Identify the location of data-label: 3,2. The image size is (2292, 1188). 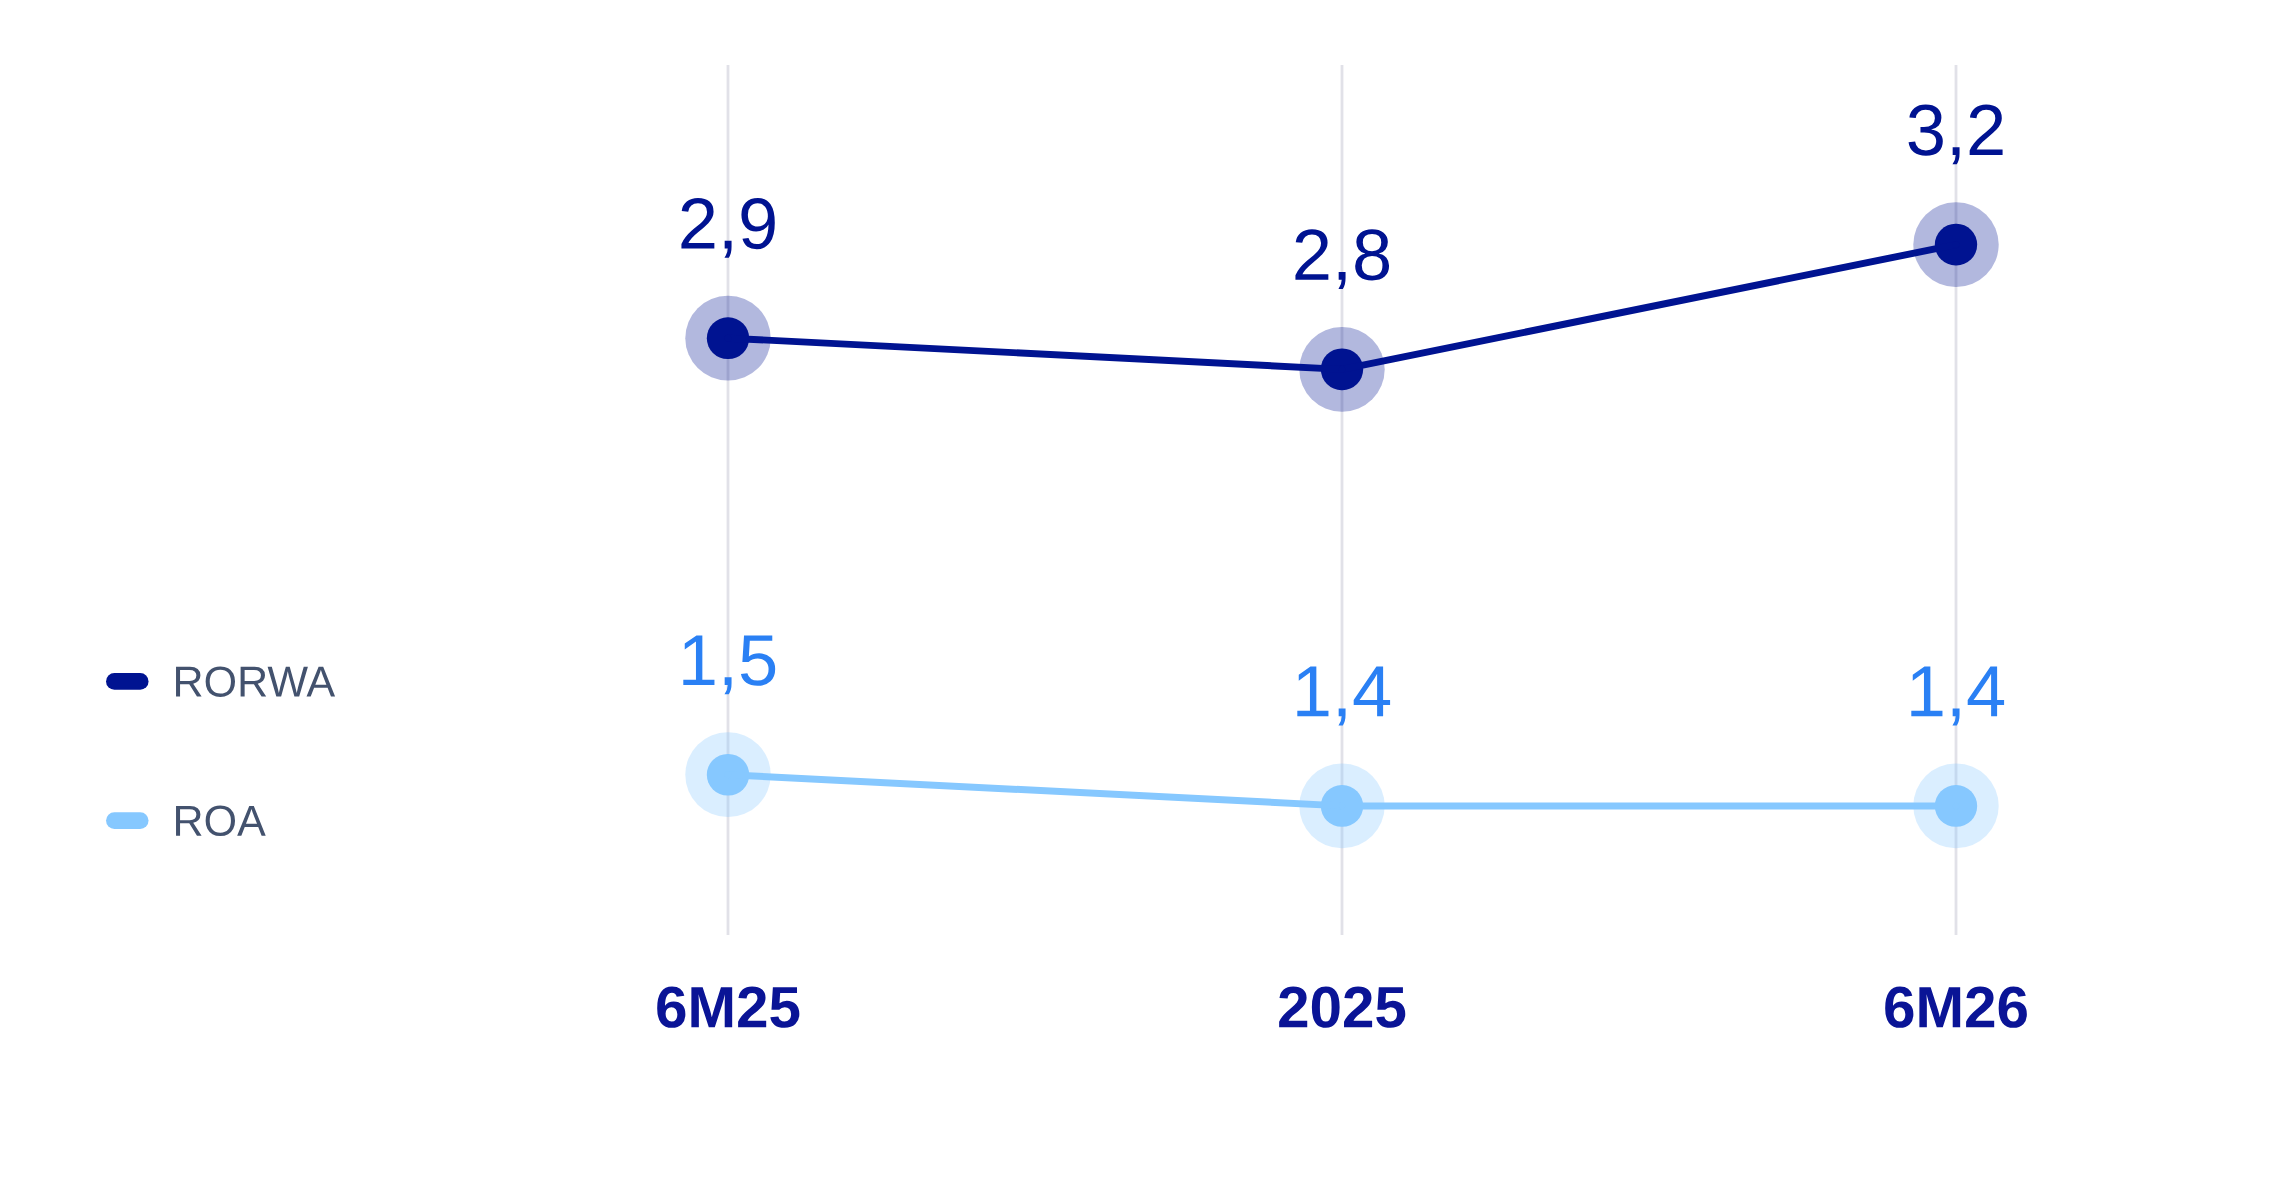
(1955, 134).